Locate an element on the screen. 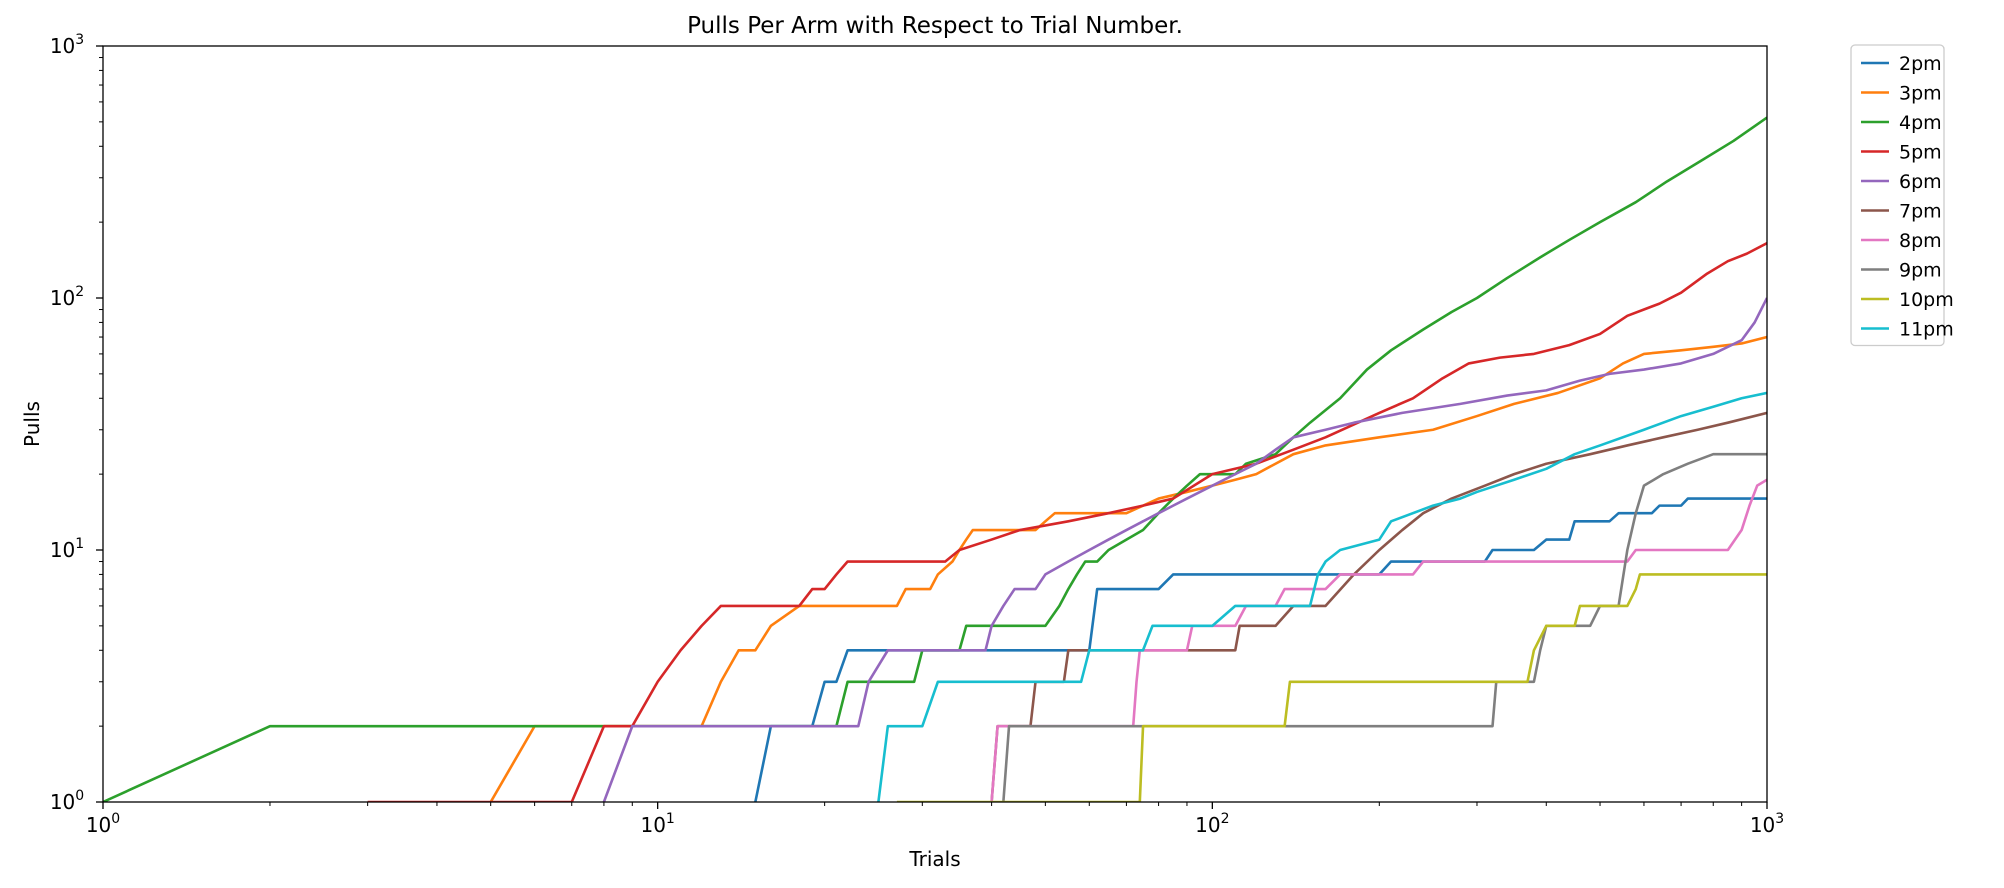  series-line-10pm is located at coordinates (1331, 687).